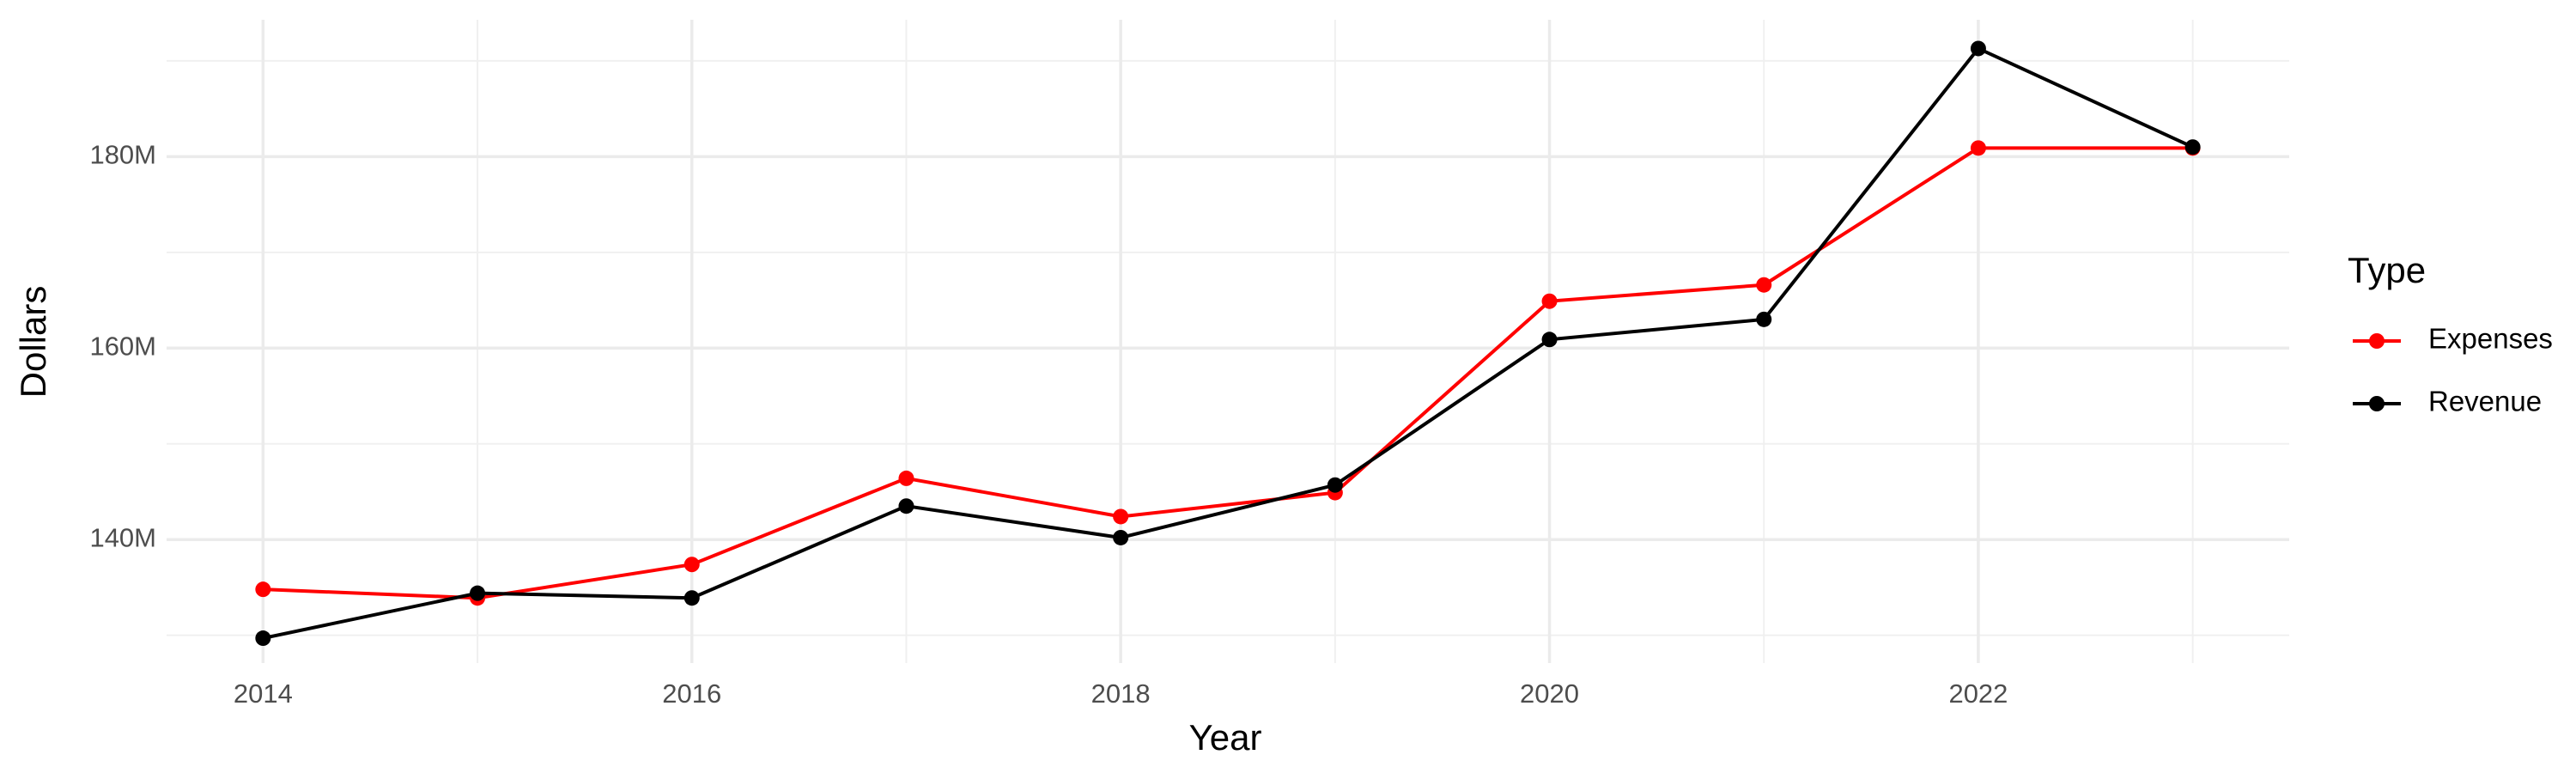 The width and height of the screenshot is (2576, 773). I want to click on legend-label: Expenses, so click(2490, 339).